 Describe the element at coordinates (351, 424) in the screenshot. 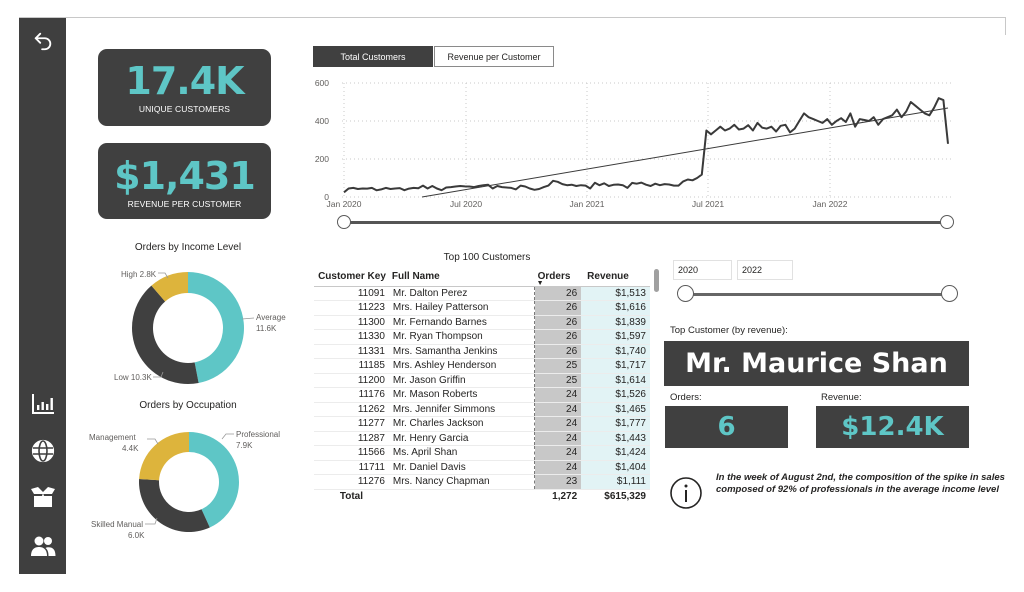

I see `customer-key-cell: 11277` at that location.